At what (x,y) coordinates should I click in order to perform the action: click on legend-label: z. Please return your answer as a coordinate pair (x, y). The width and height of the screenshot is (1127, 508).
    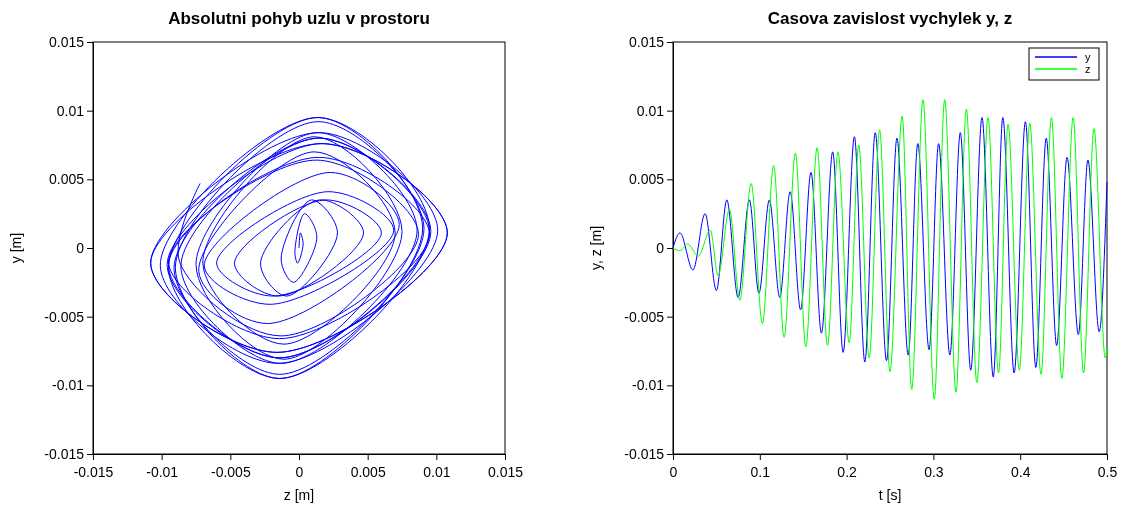
    Looking at the image, I should click on (1088, 69).